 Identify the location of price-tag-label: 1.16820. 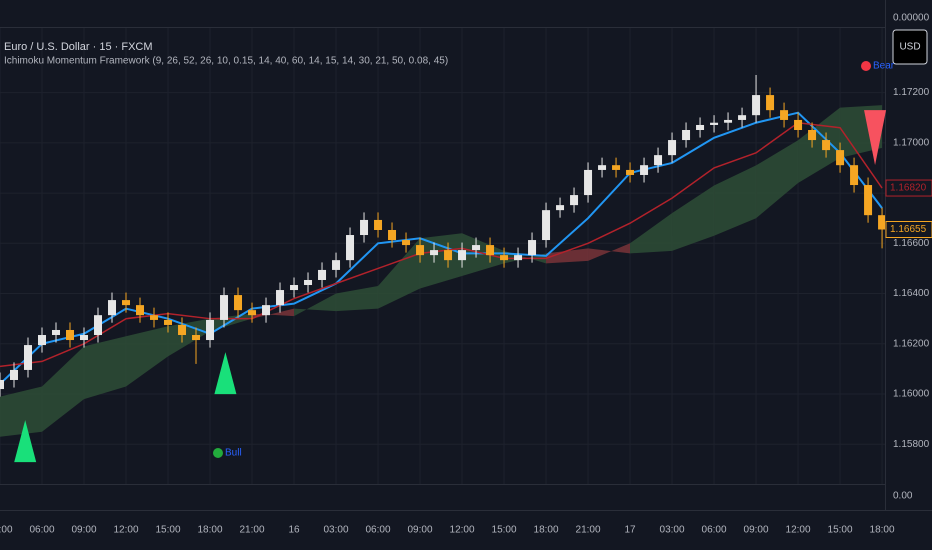
(908, 188).